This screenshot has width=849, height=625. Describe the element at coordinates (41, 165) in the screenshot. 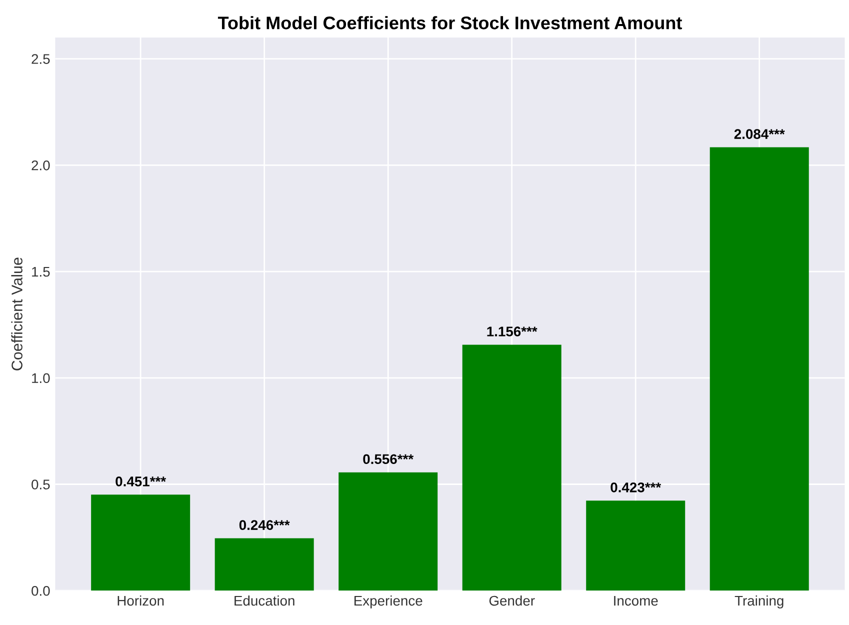

I see `y-tick-label: 2.0` at that location.